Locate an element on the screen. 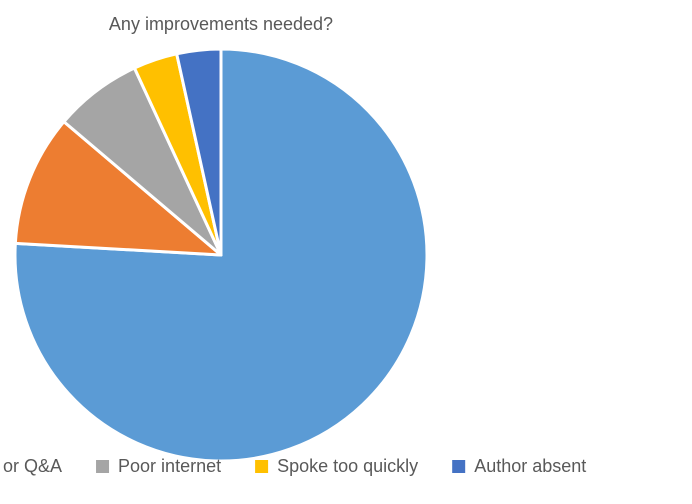 The height and width of the screenshot is (504, 692). legend-label-3: Spoke too quickly is located at coordinates (347, 466).